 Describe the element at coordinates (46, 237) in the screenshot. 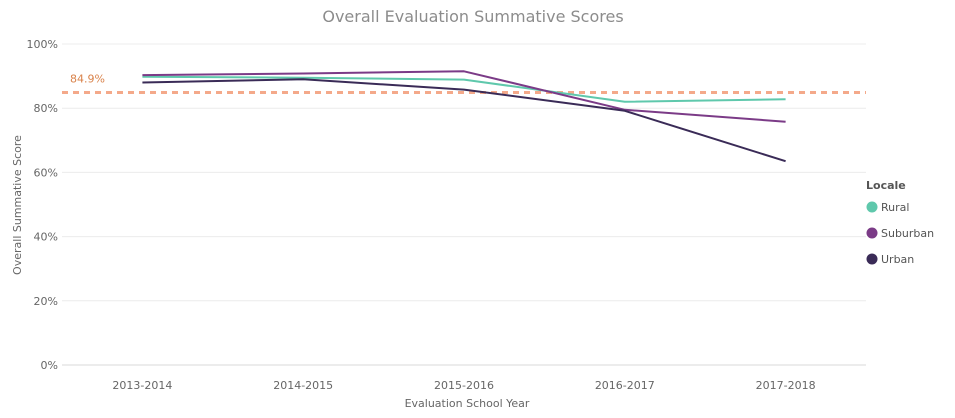

I see `y-tick-label: 40%` at that location.